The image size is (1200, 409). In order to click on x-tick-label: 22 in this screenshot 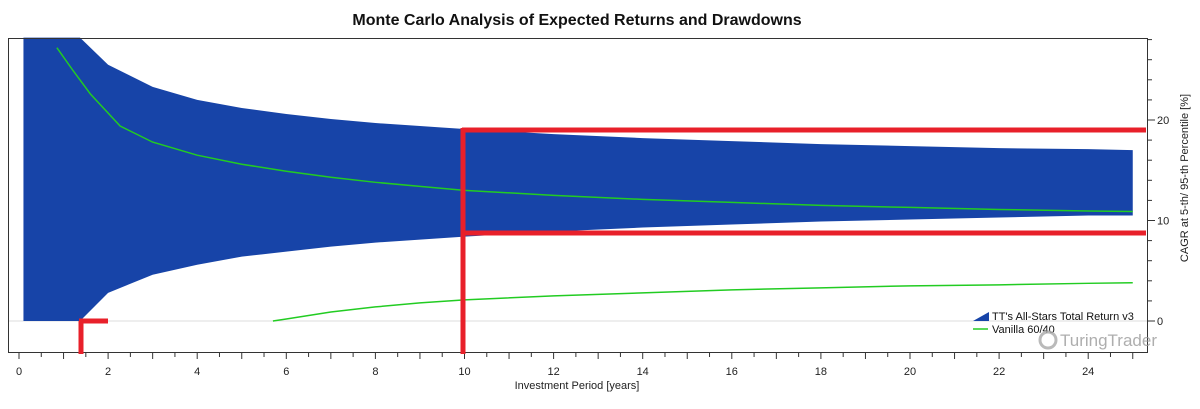, I will do `click(999, 372)`.